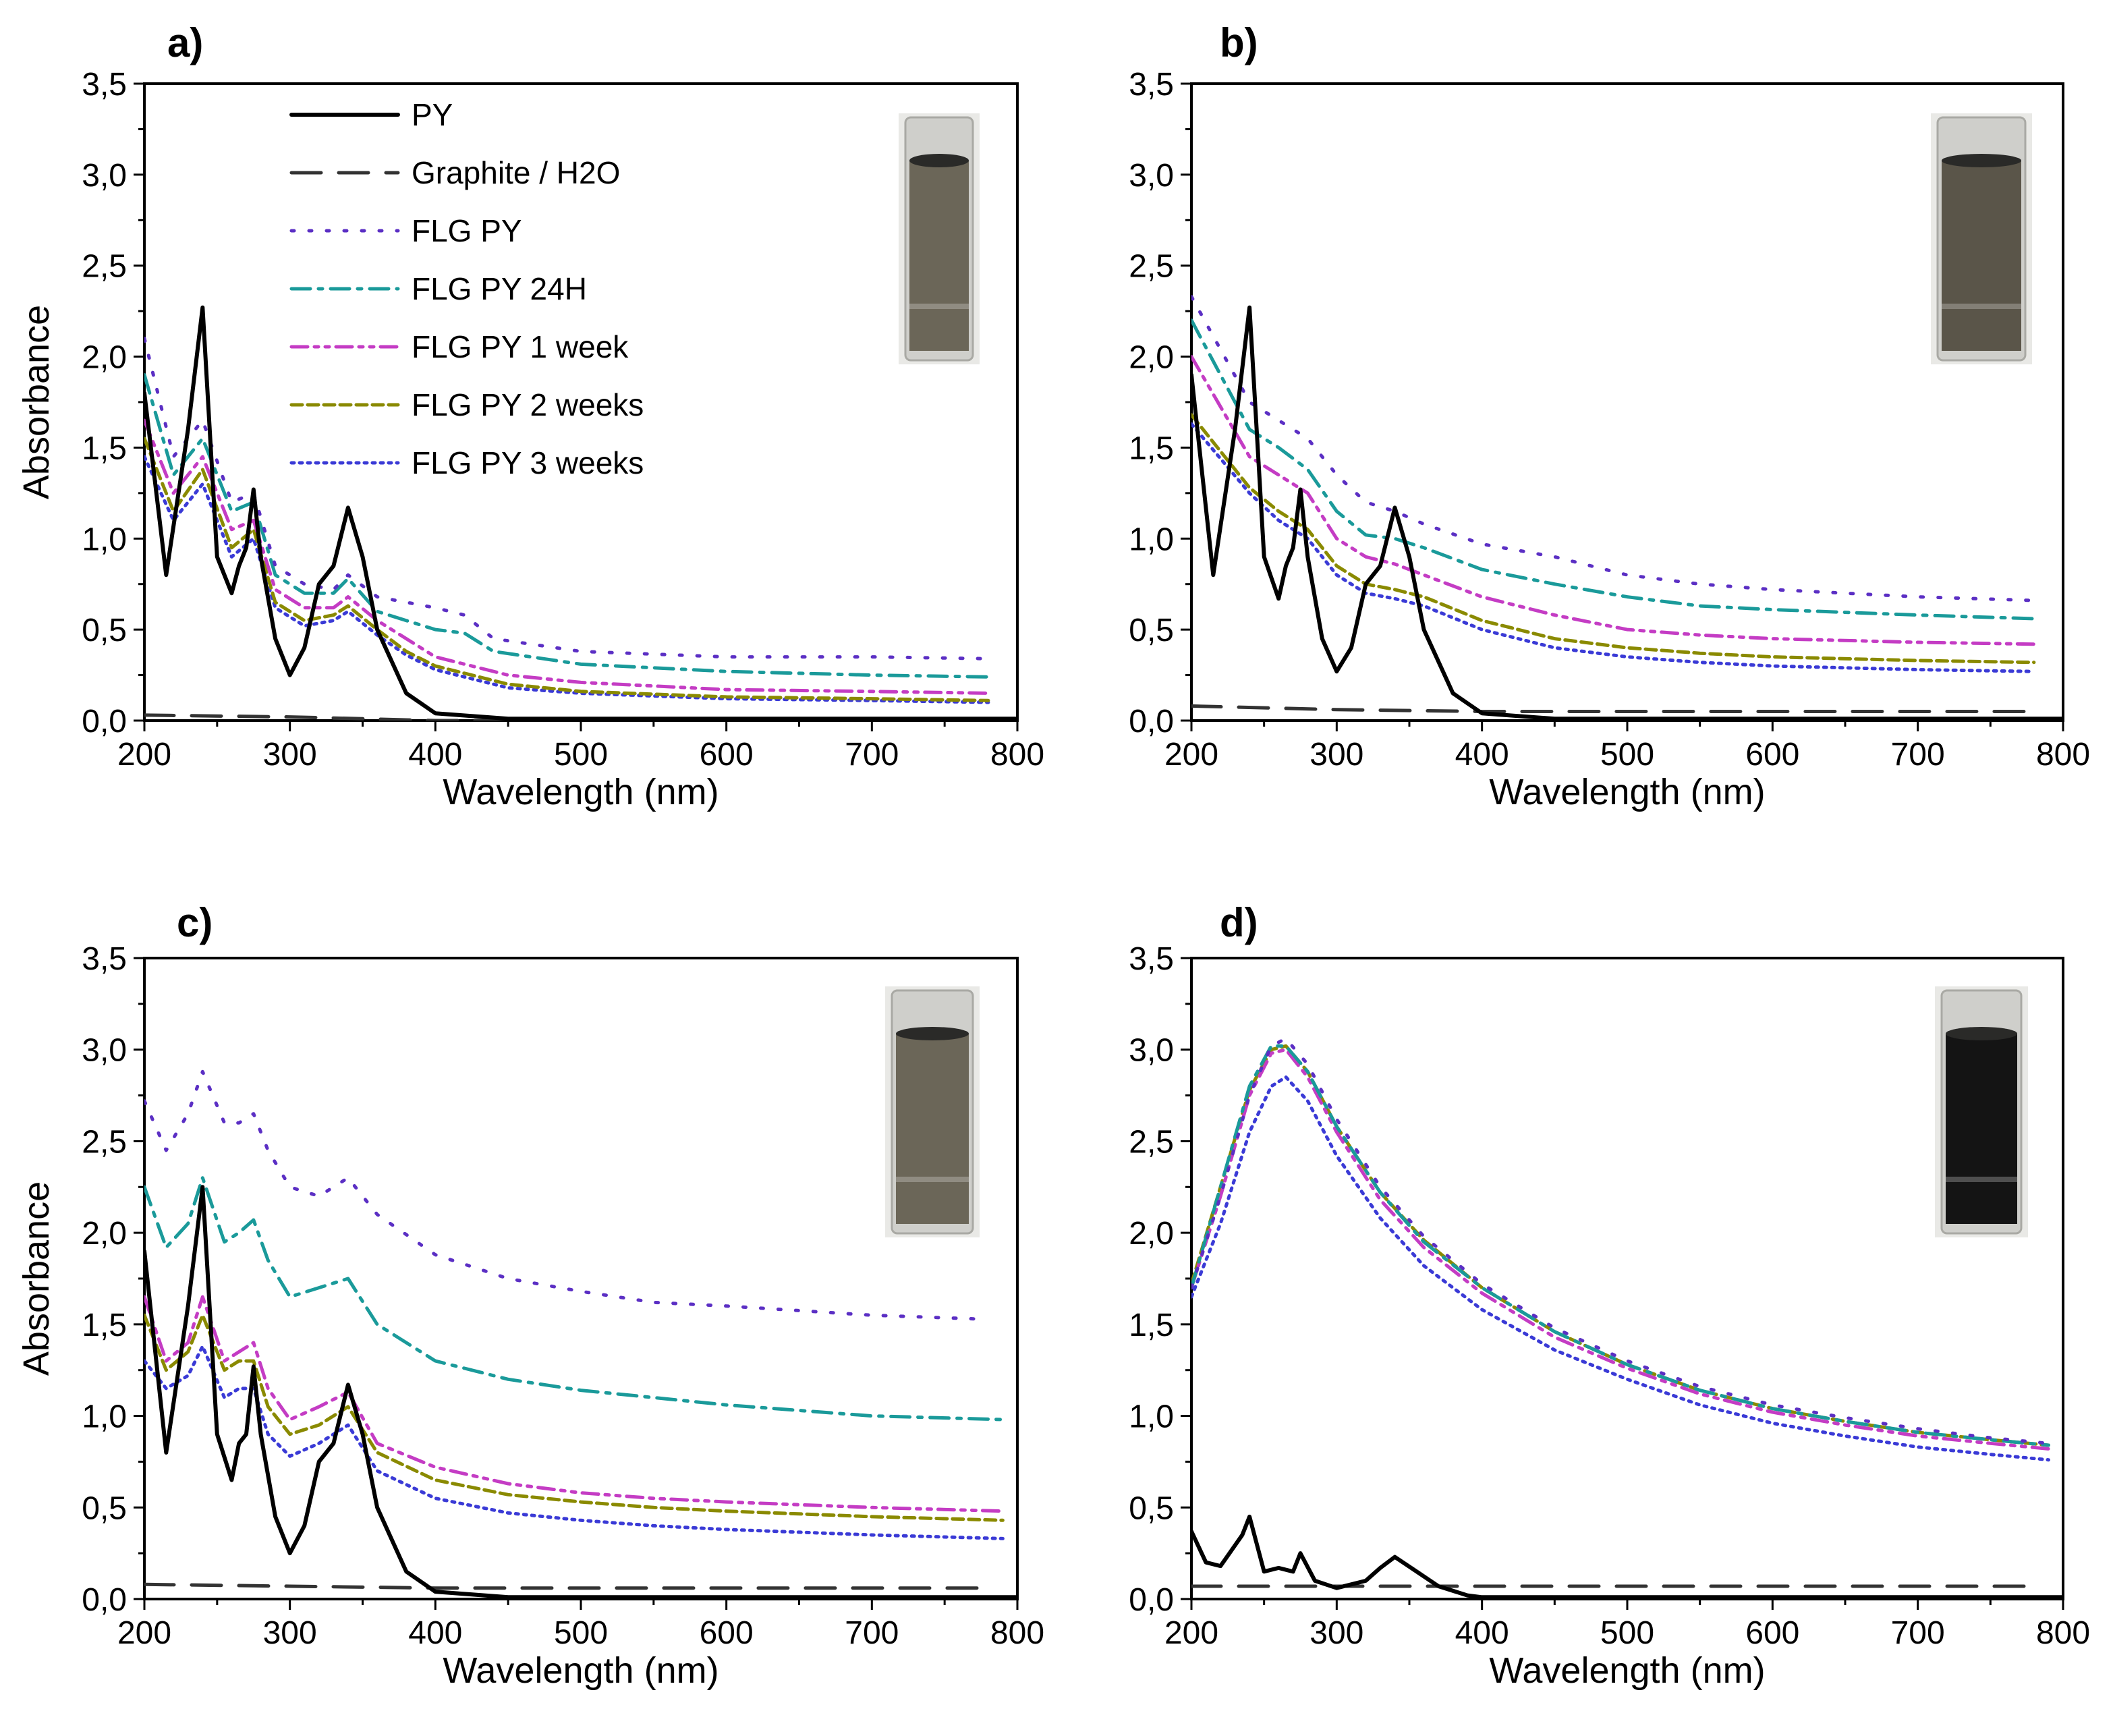  Describe the element at coordinates (1239, 42) in the screenshot. I see `panel-letter: b)` at that location.